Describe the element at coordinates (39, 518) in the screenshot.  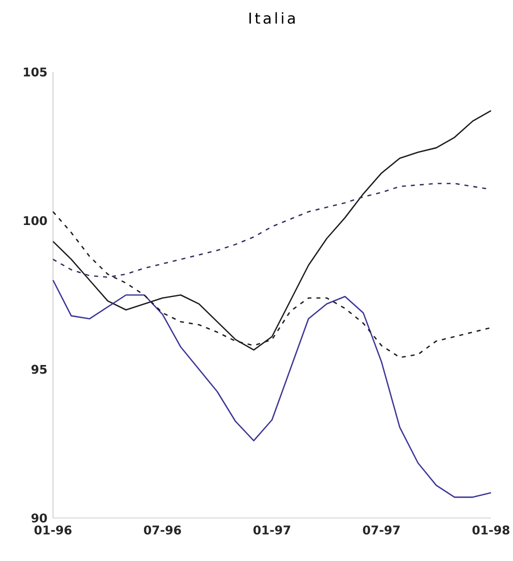
I see `y-tick-label: 90` at that location.